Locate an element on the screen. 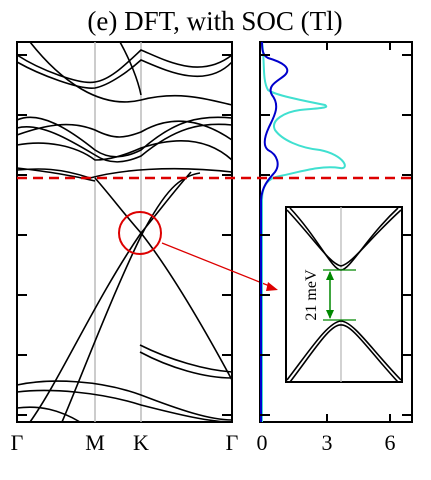  gap-label: 21 meV is located at coordinates (311, 295).